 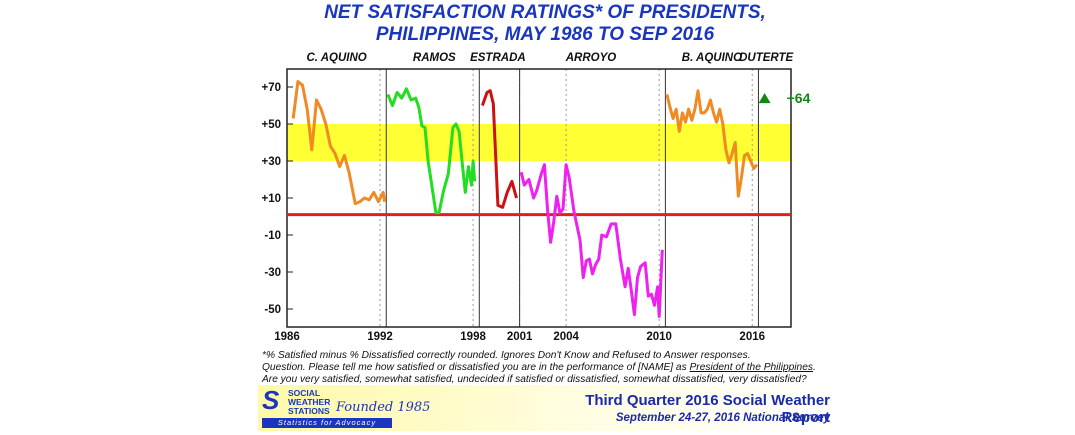 I want to click on y-tick-label: +70, so click(x=271, y=88).